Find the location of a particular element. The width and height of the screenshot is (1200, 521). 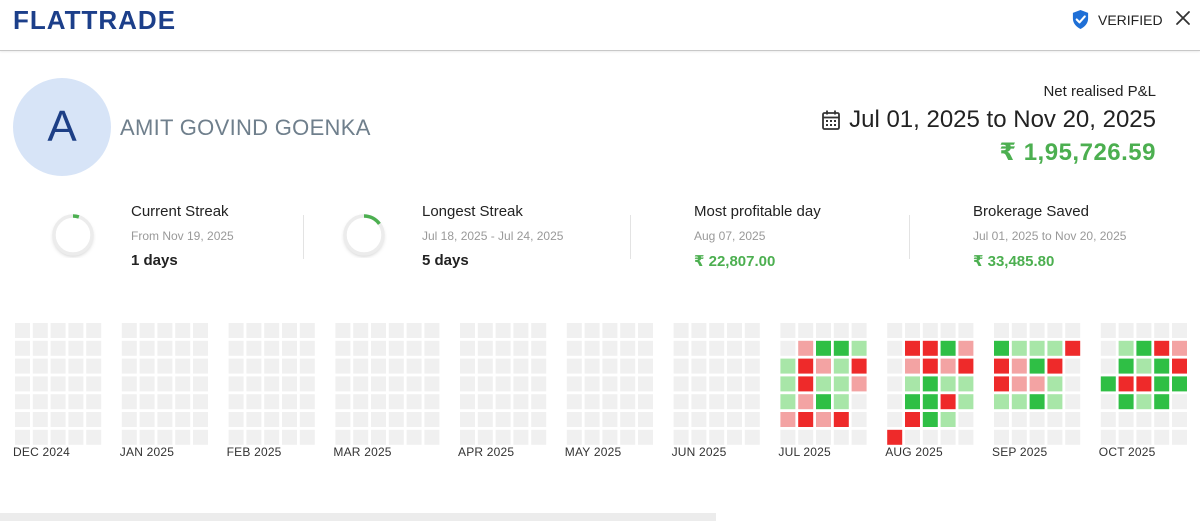

date-range: Jul 01, 2025 to Nov 20, 2025 is located at coordinates (988, 120).